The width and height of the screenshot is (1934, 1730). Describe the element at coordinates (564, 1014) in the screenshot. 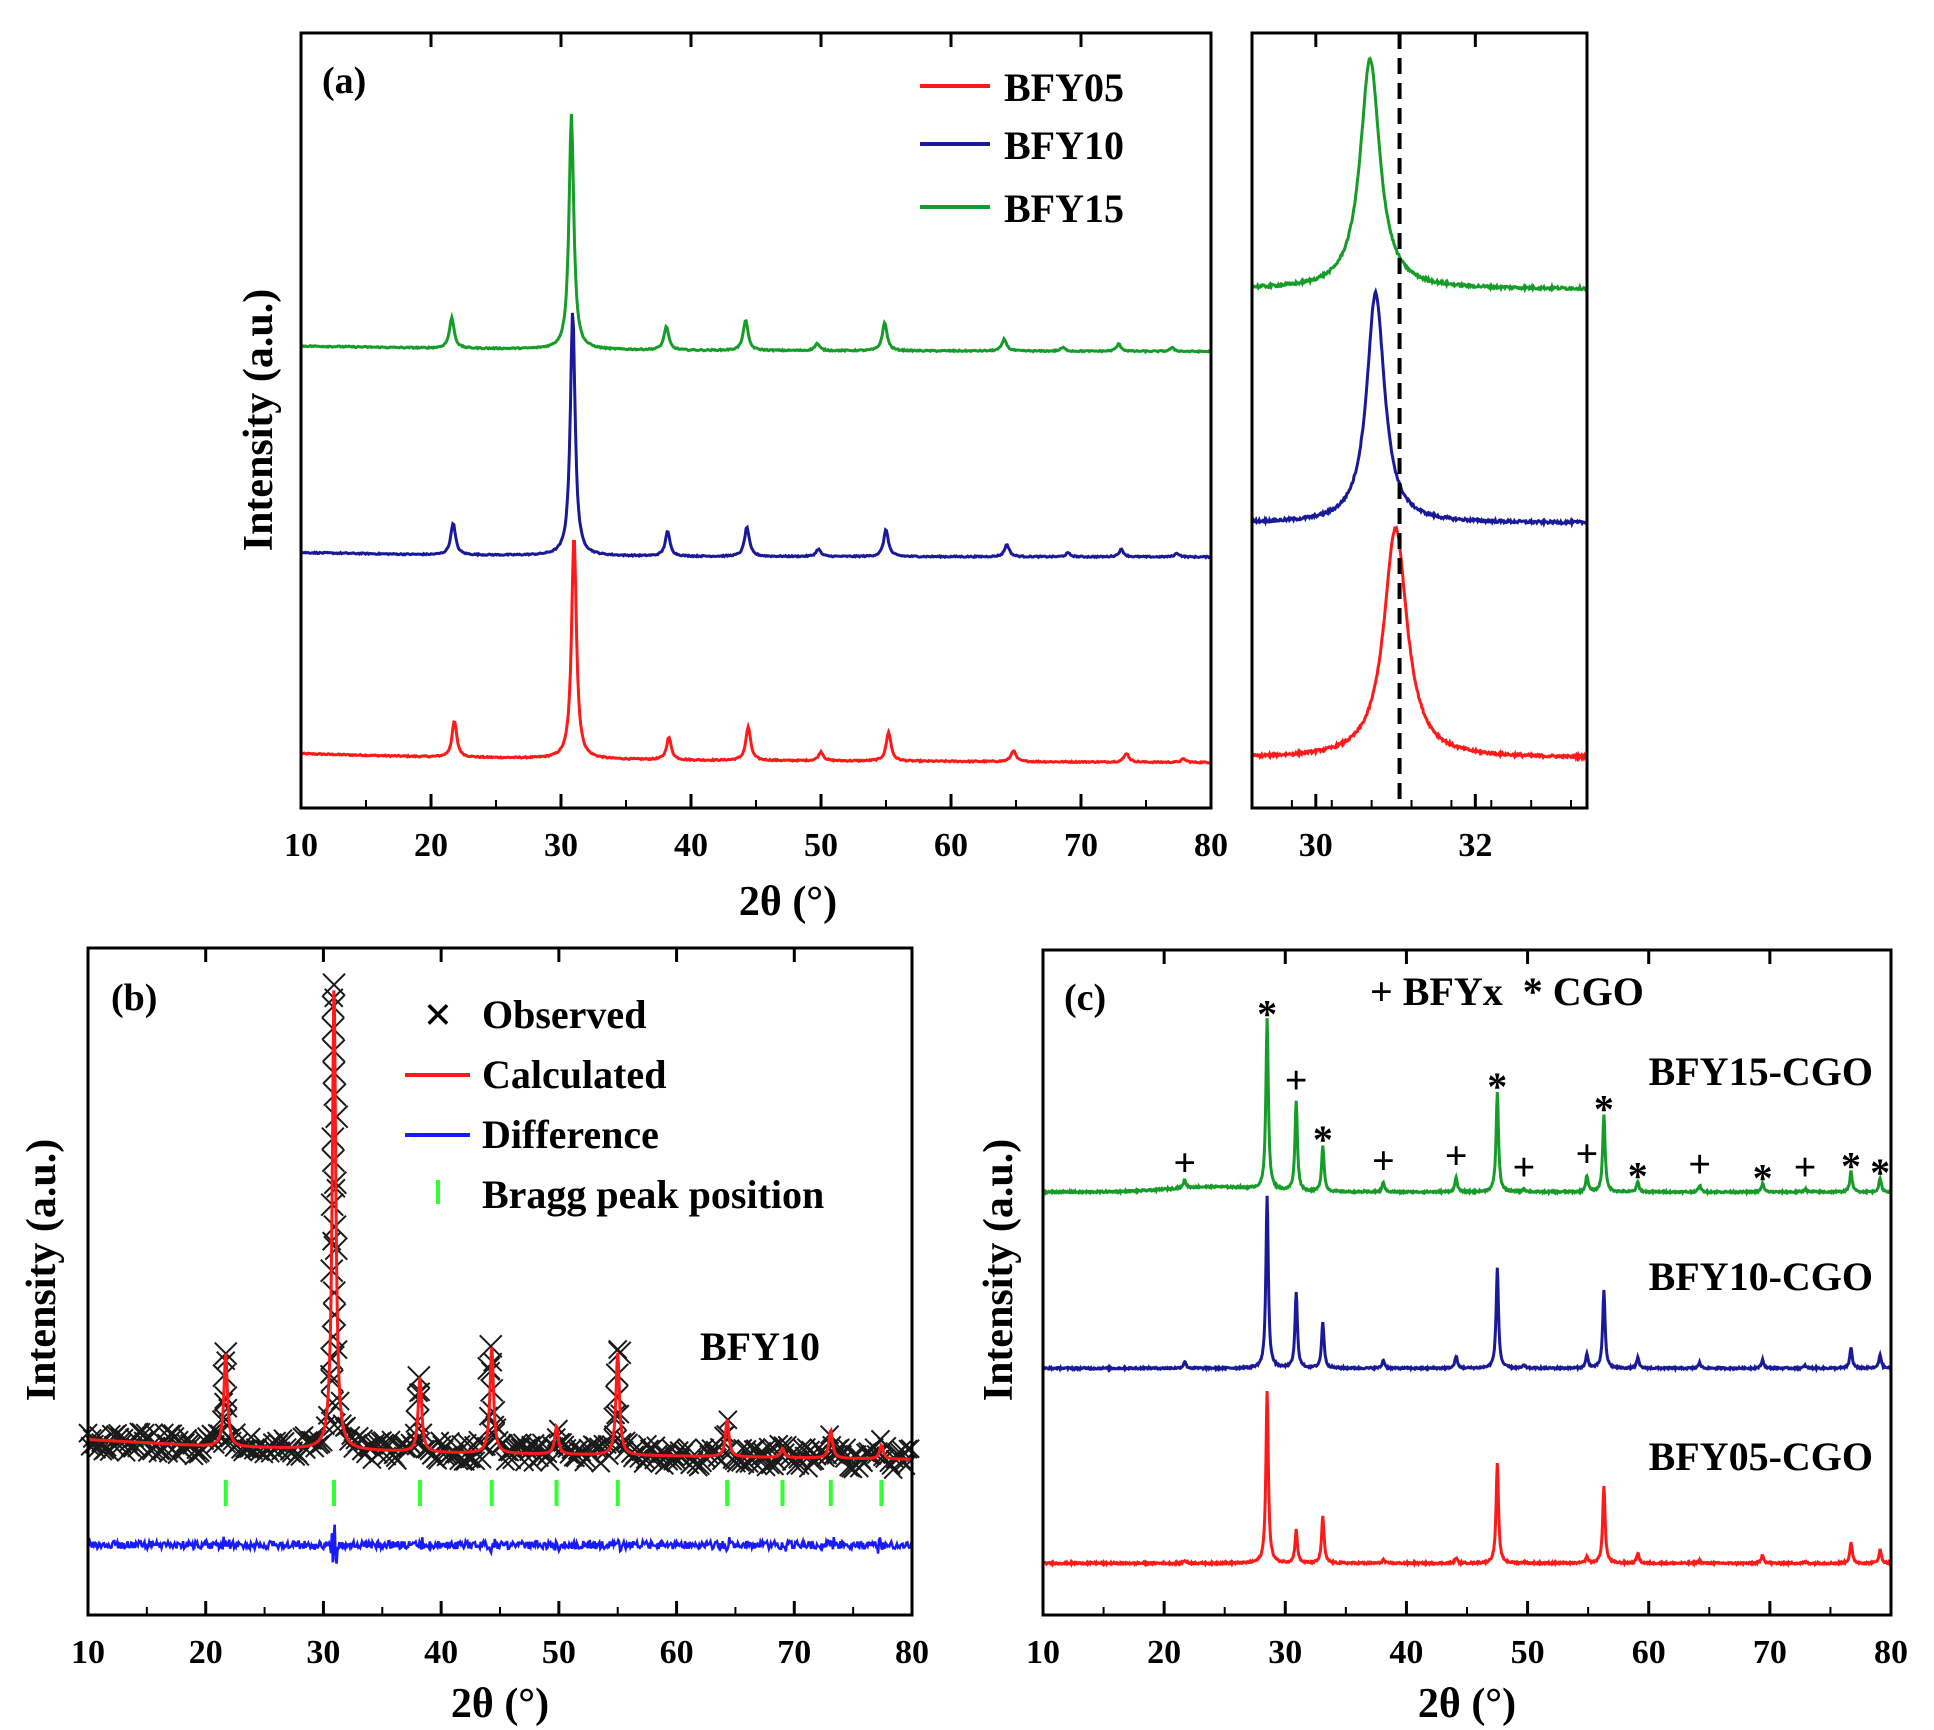

I see `legend-label-observed: Observed` at that location.